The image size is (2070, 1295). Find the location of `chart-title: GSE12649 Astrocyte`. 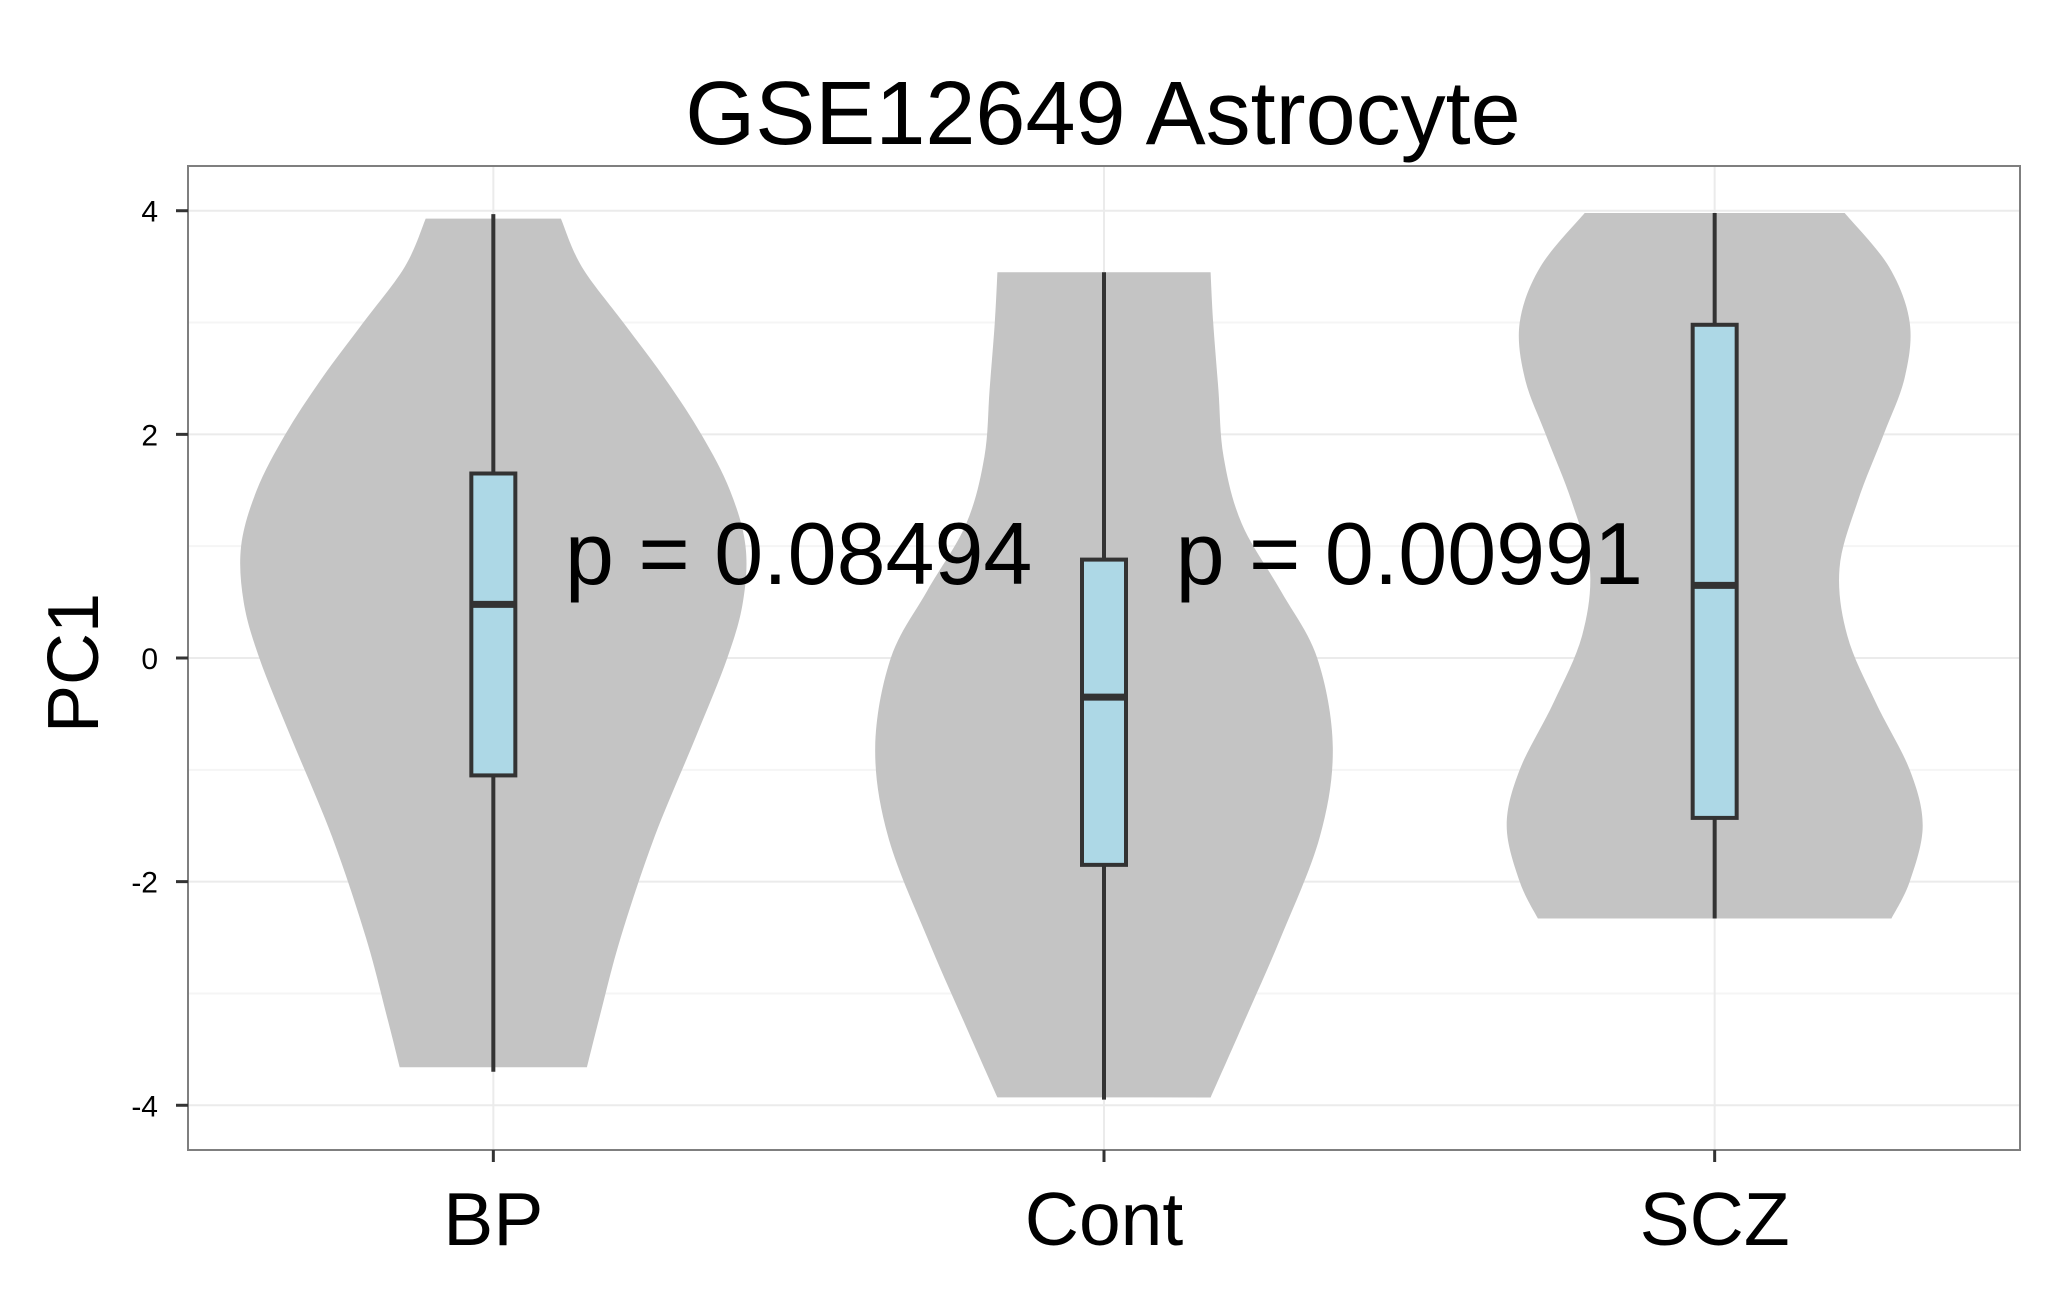

chart-title: GSE12649 Astrocyte is located at coordinates (1103, 114).